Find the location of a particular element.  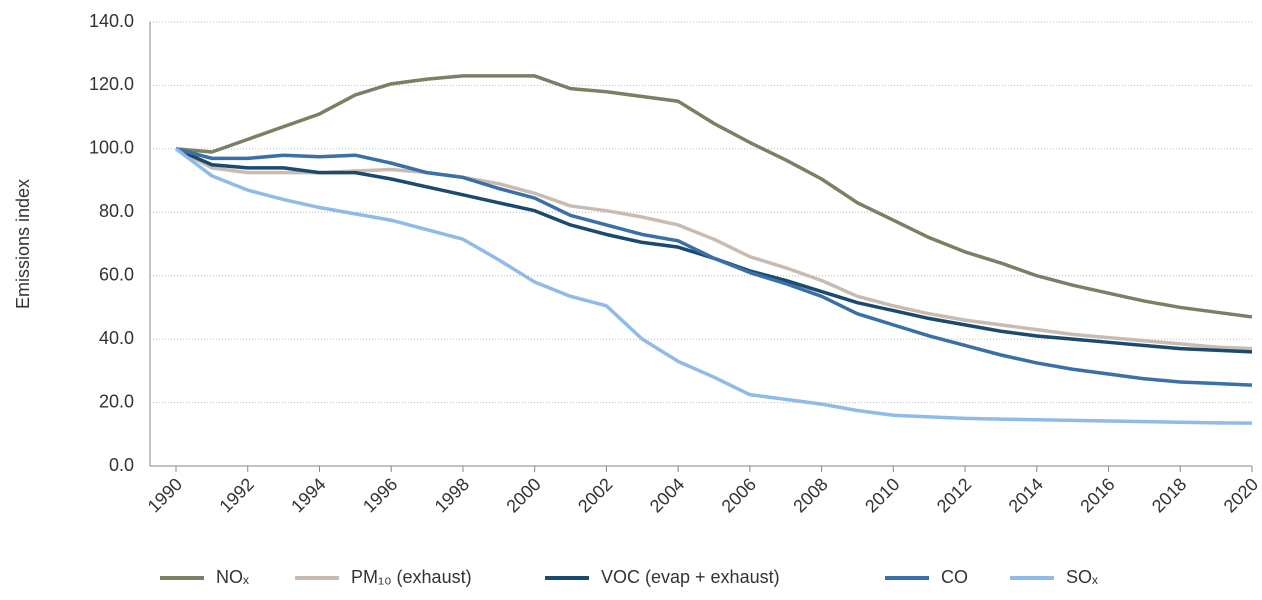

legend-label: PM₁₀ (exhaust) is located at coordinates (411, 577).